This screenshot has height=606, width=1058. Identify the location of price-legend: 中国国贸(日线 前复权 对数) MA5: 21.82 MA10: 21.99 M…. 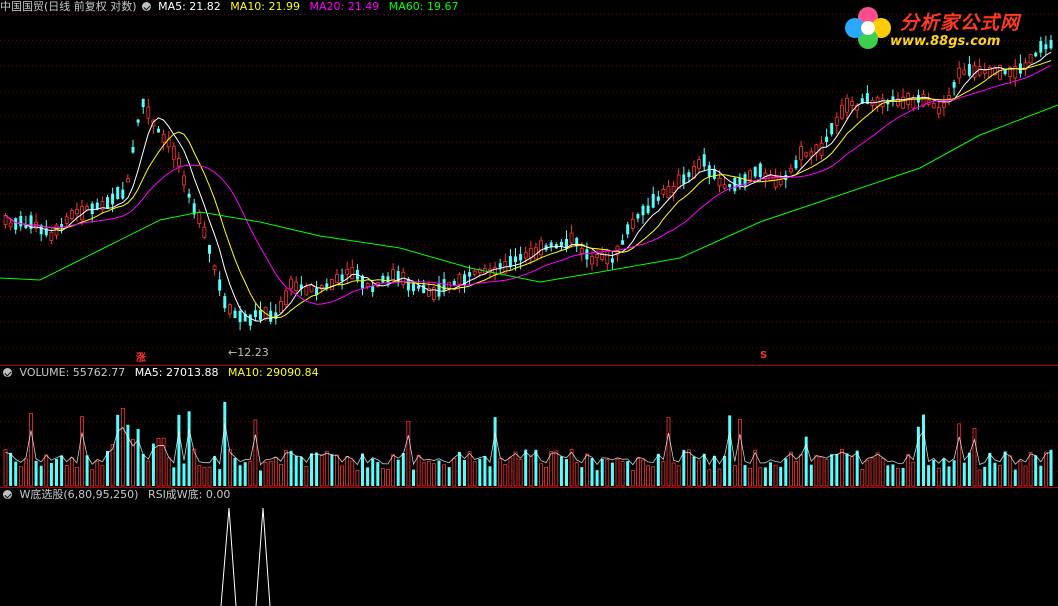
(232, 7).